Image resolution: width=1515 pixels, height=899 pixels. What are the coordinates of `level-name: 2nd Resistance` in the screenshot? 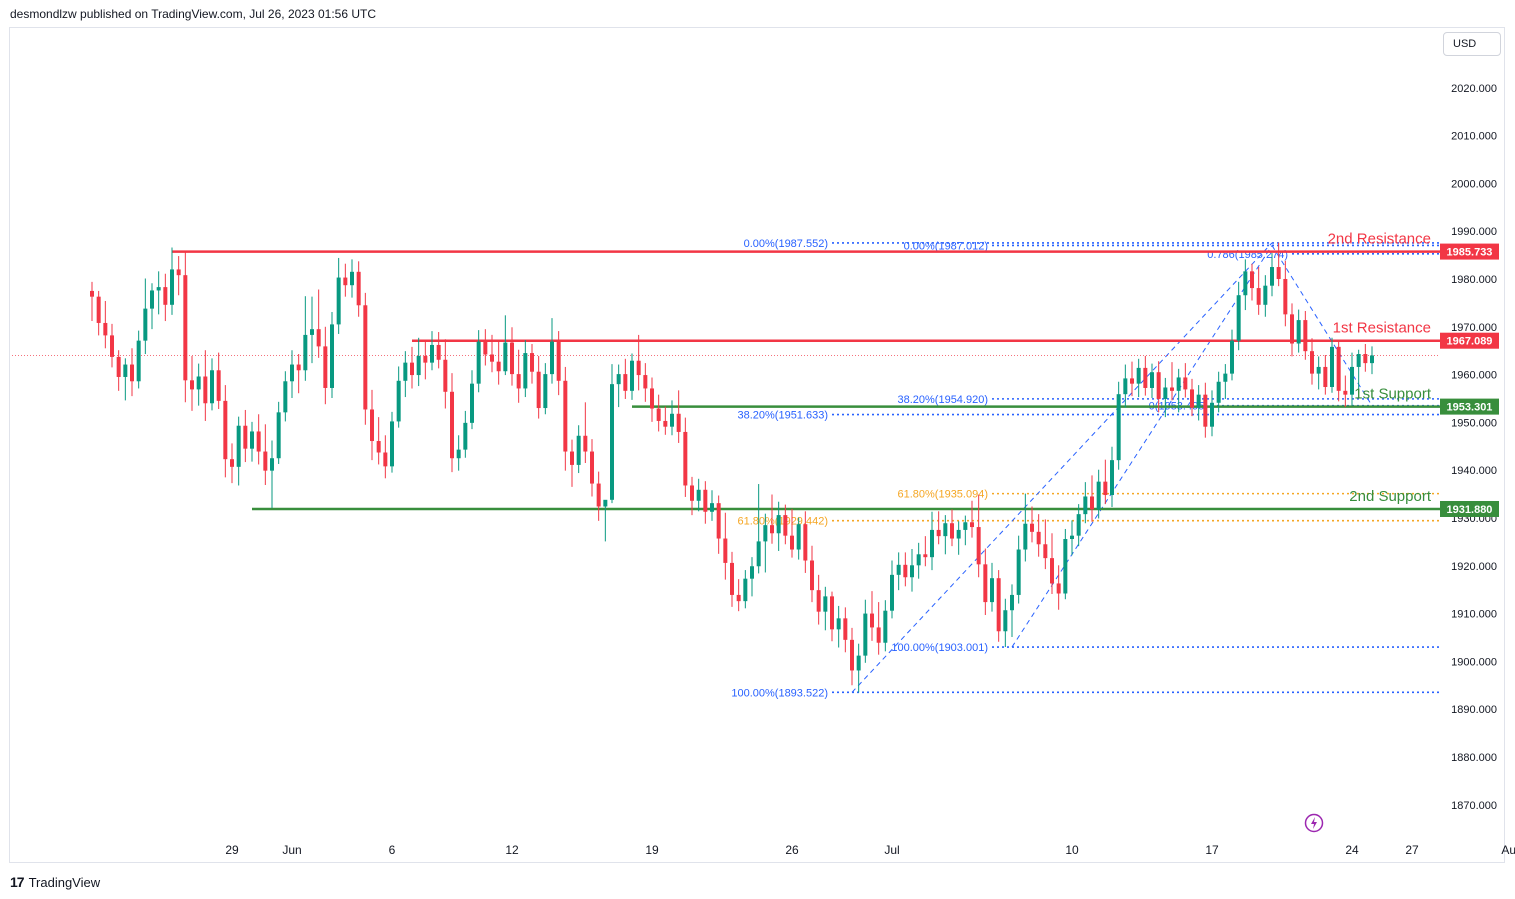 It's located at (1379, 239).